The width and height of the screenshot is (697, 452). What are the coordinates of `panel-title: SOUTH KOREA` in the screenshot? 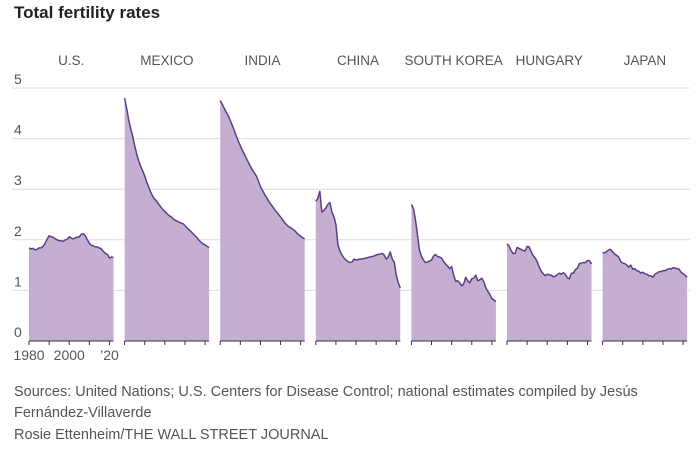 It's located at (454, 60).